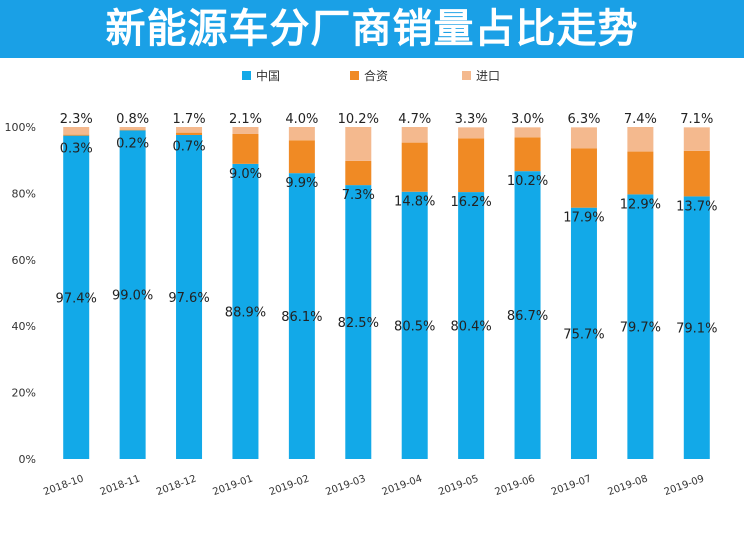 Image resolution: width=744 pixels, height=558 pixels. I want to click on title-bar, so click(372, 29).